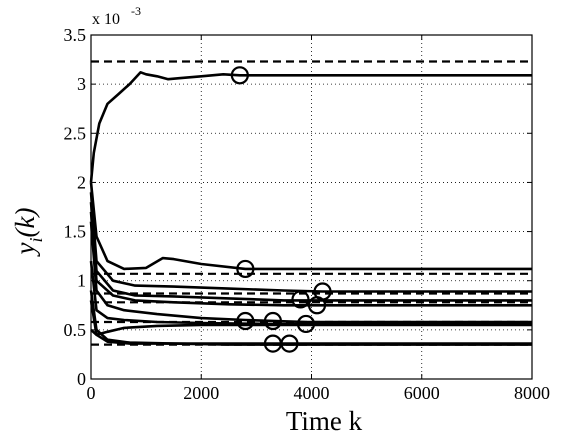 This screenshot has height=439, width=584. What do you see at coordinates (25, 249) in the screenshot?
I see `y-axis-label-main: y` at bounding box center [25, 249].